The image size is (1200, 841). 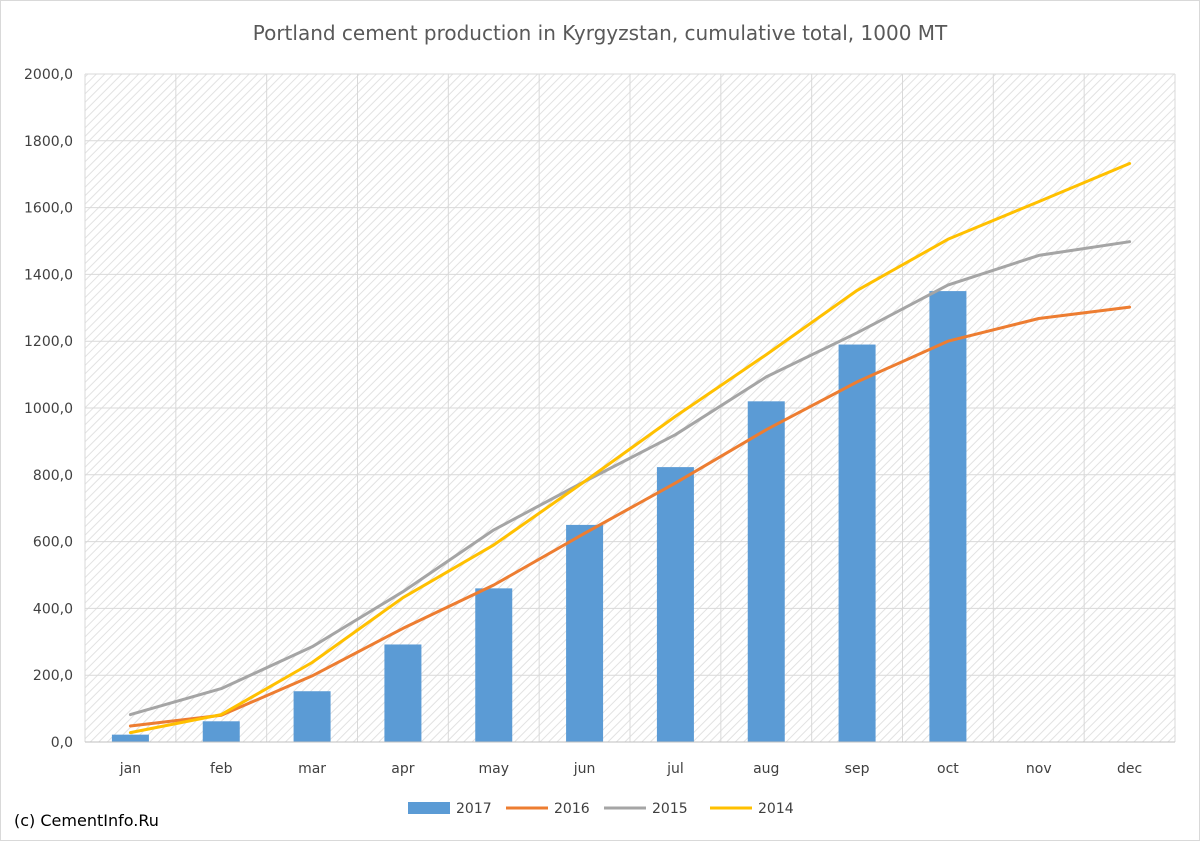 I want to click on bar-2017-sep, so click(x=857, y=543).